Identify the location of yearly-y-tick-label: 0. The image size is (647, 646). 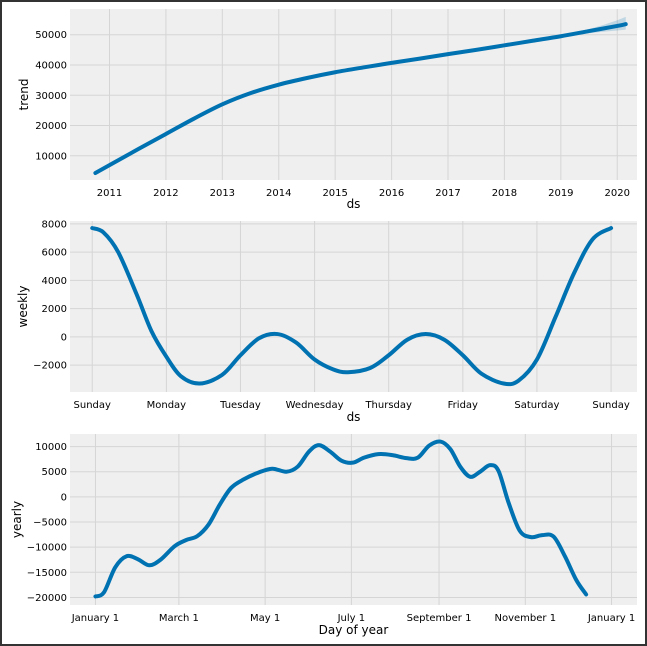
(64, 497).